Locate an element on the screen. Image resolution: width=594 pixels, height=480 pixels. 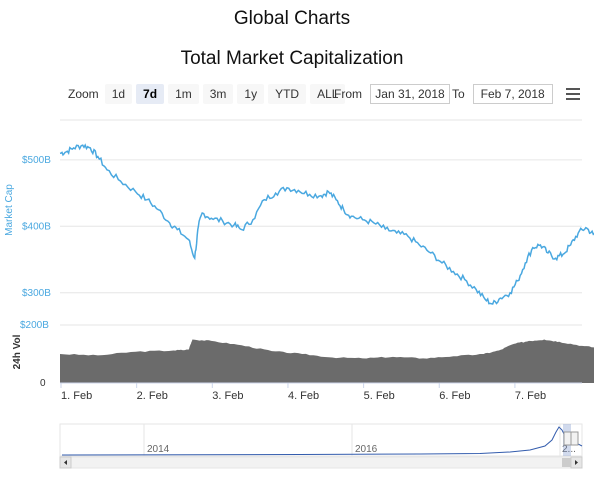
from-range: From is located at coordinates (392, 94).